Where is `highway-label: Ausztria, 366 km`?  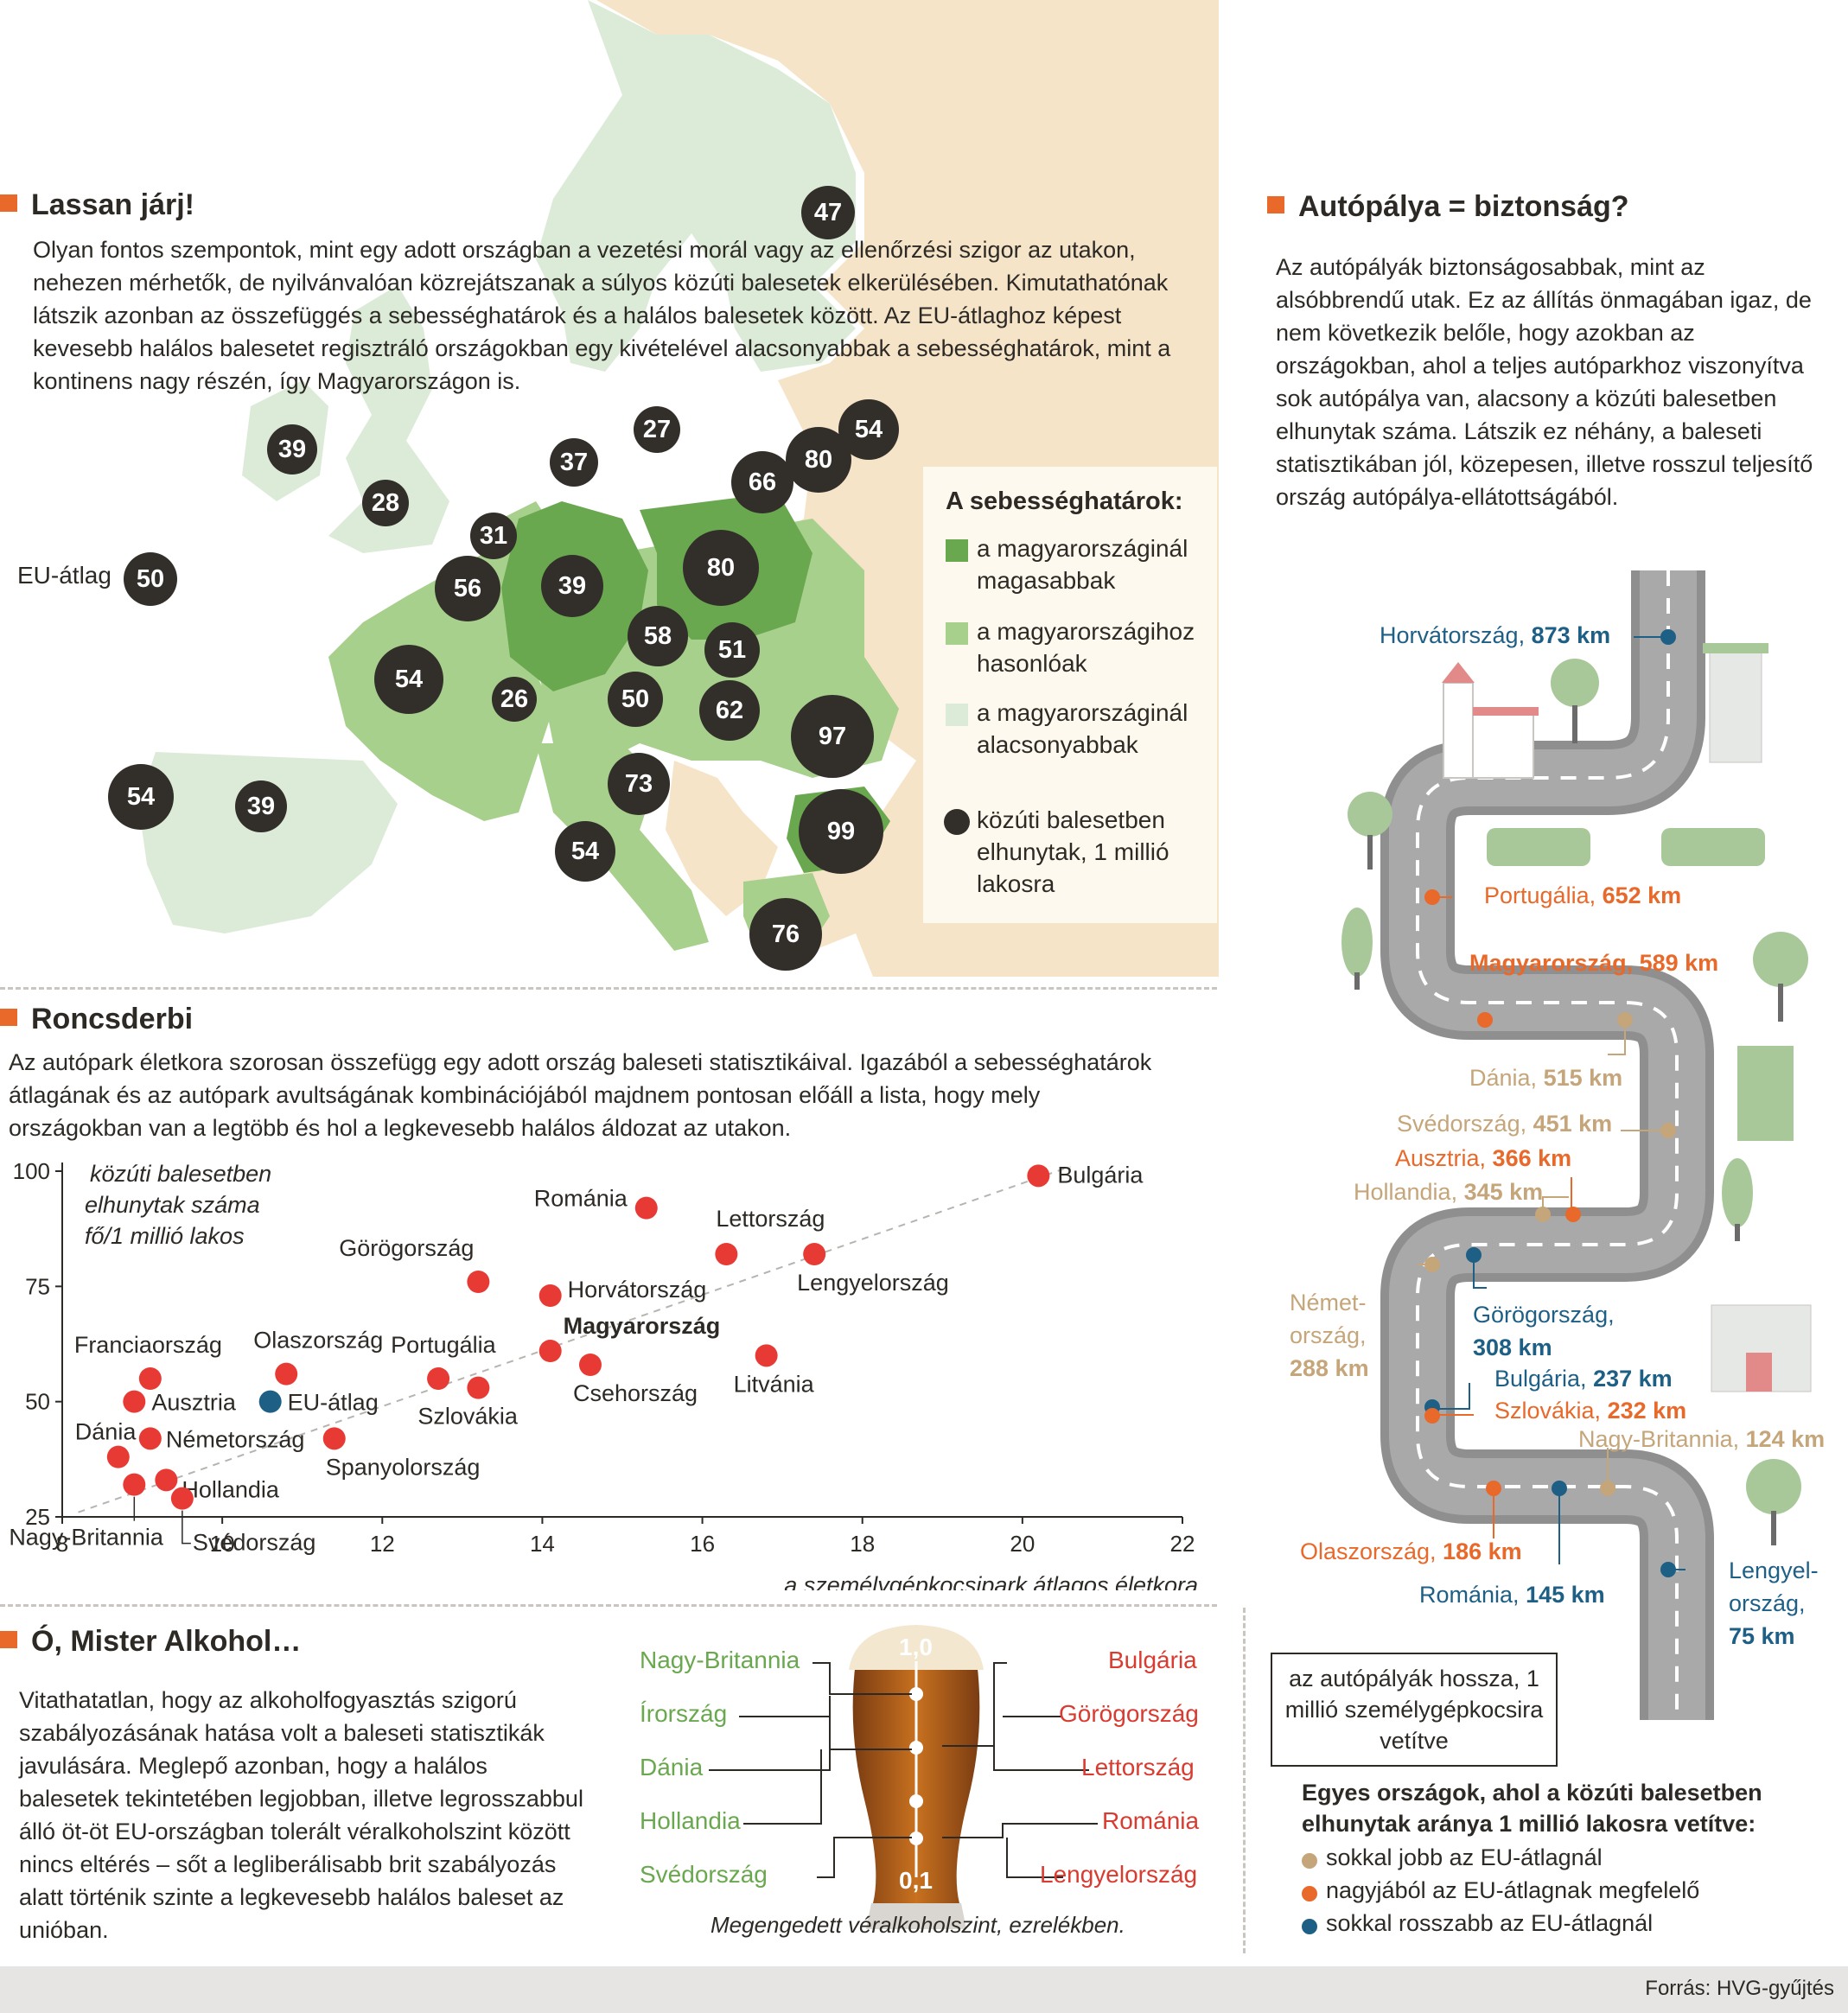 highway-label: Ausztria, 366 km is located at coordinates (1483, 1158).